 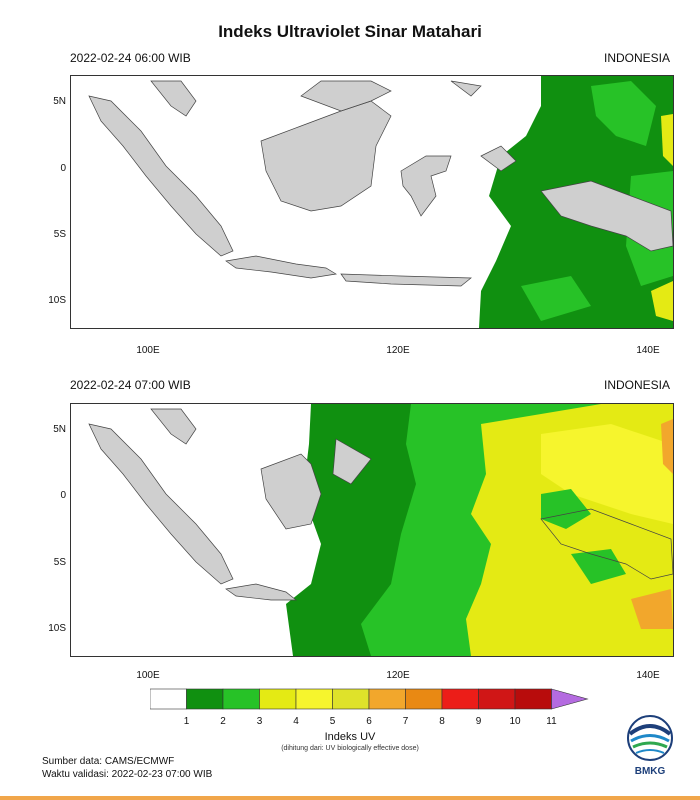 I want to click on map-title: Indeks Ultraviolet Sinar Matahari, so click(x=350, y=31).